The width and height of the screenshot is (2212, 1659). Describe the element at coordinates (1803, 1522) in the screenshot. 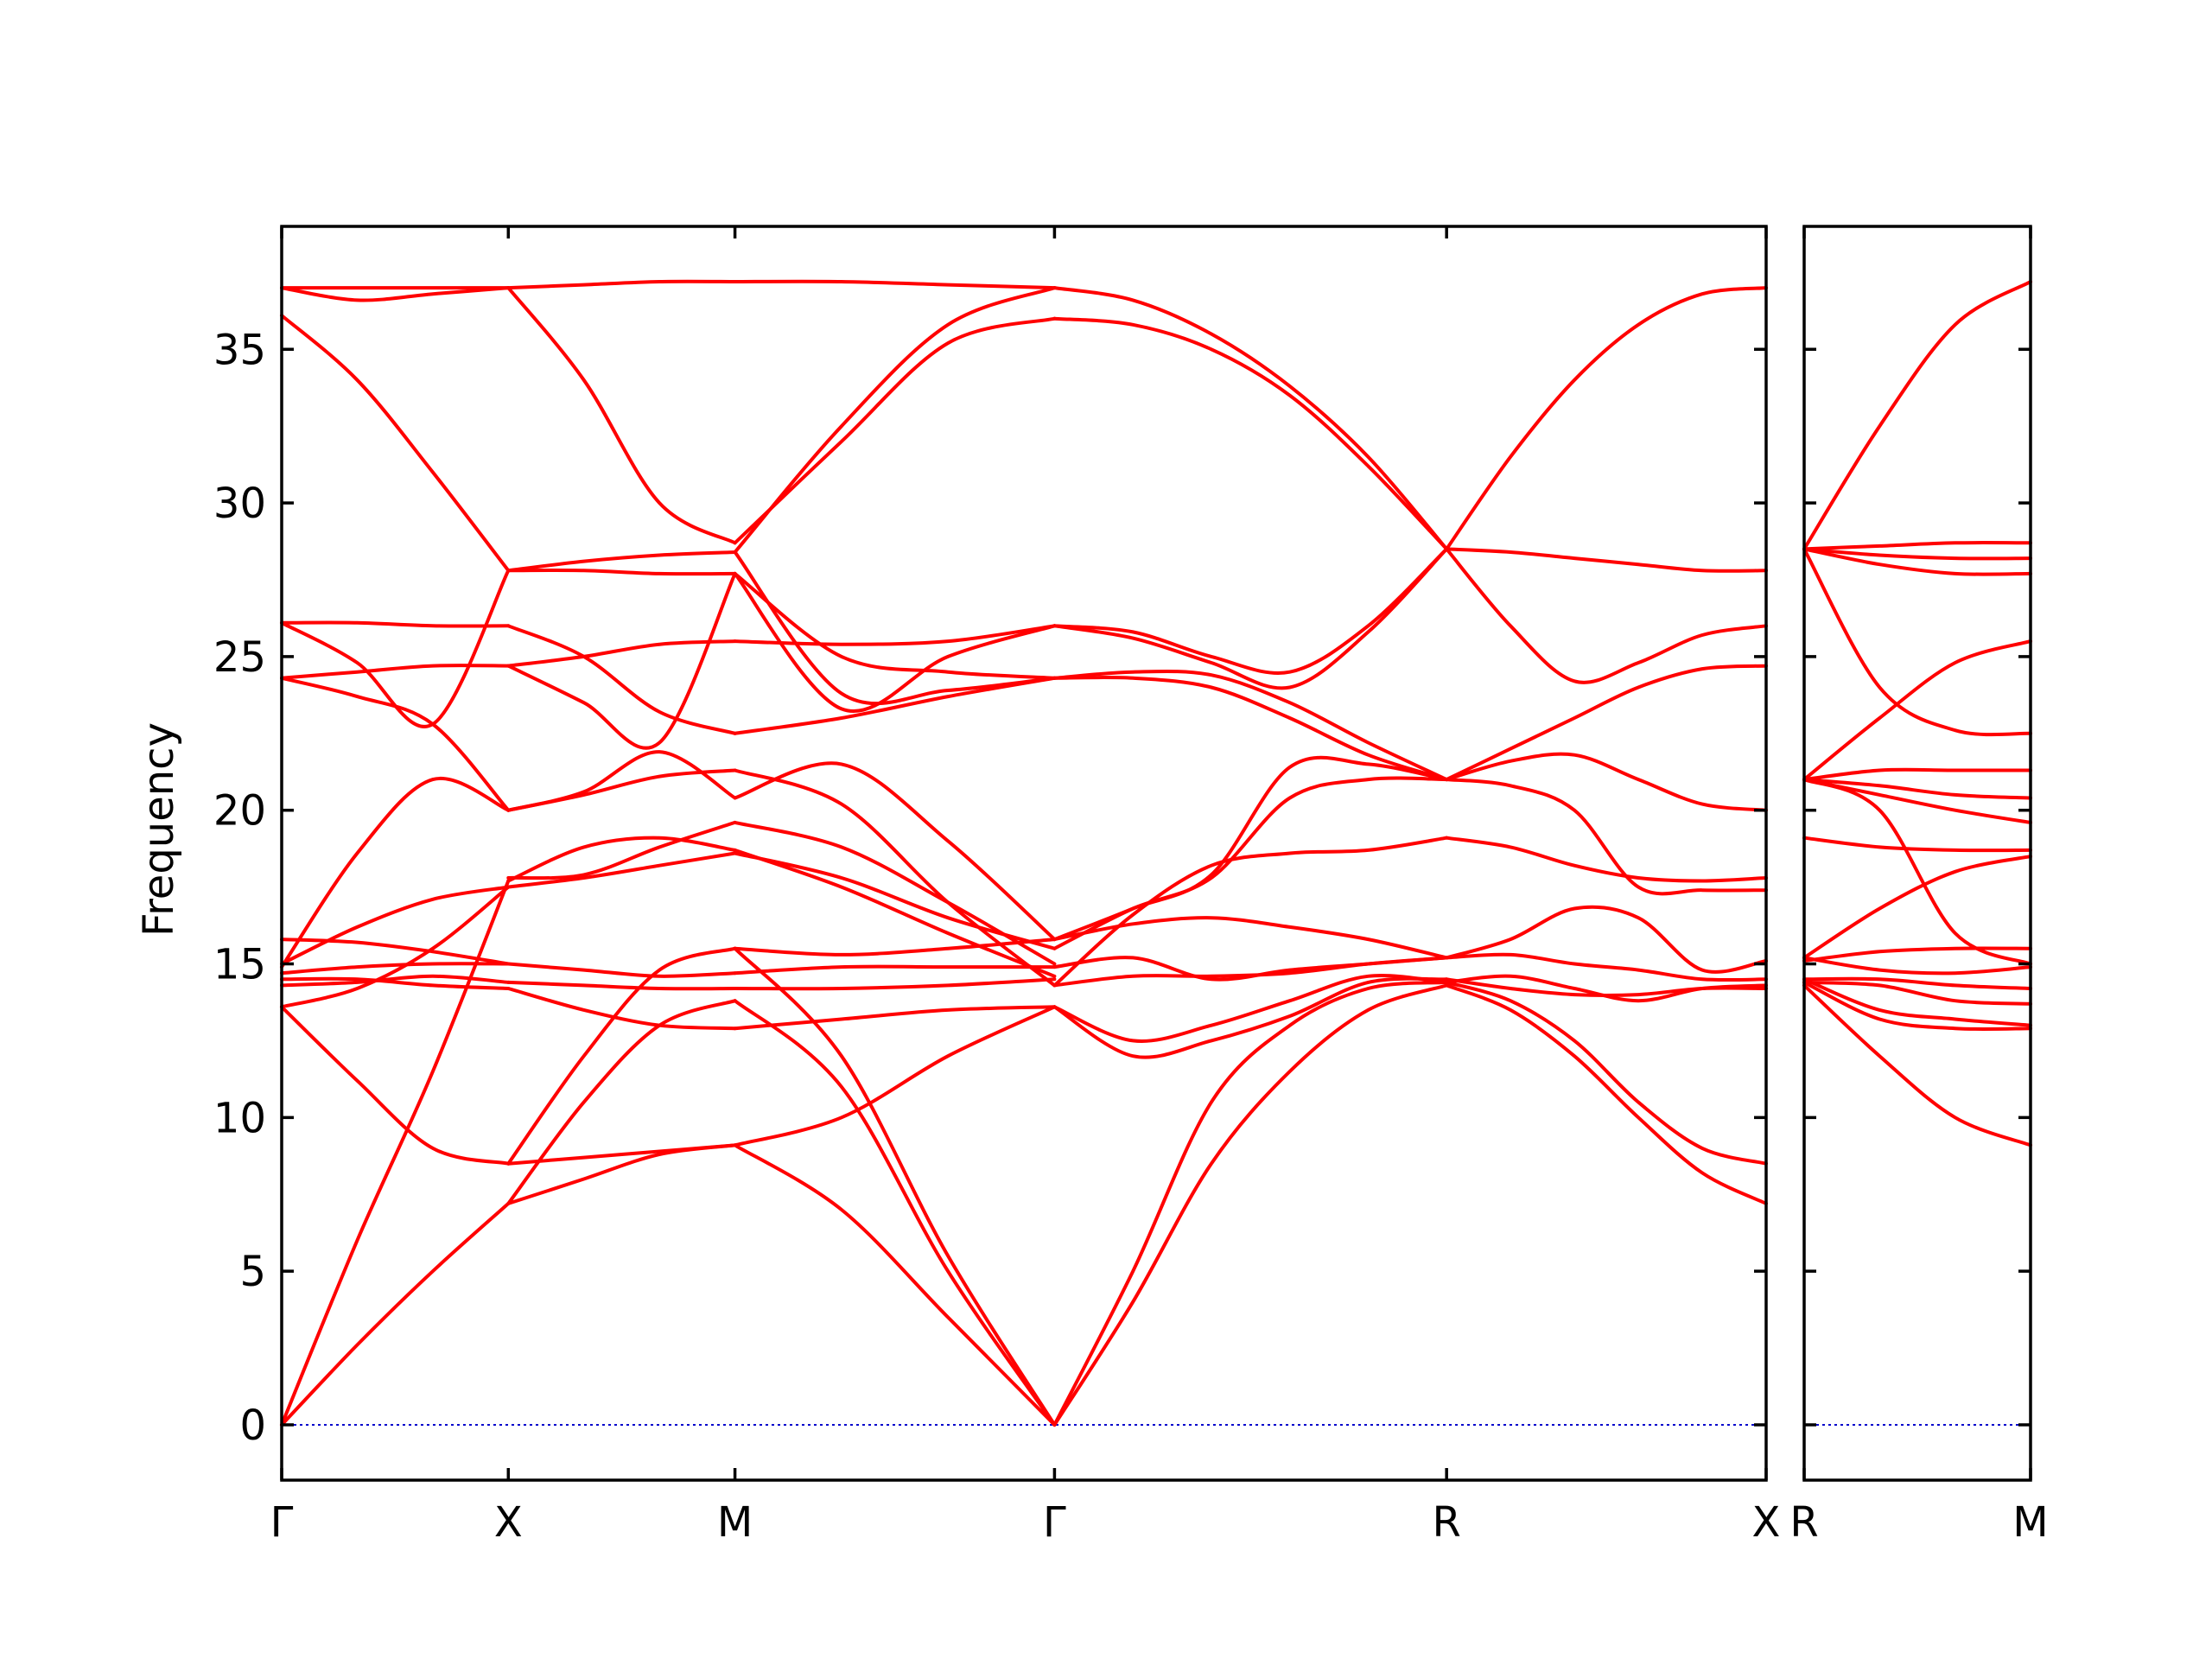

I see `x-tick-label: R` at that location.